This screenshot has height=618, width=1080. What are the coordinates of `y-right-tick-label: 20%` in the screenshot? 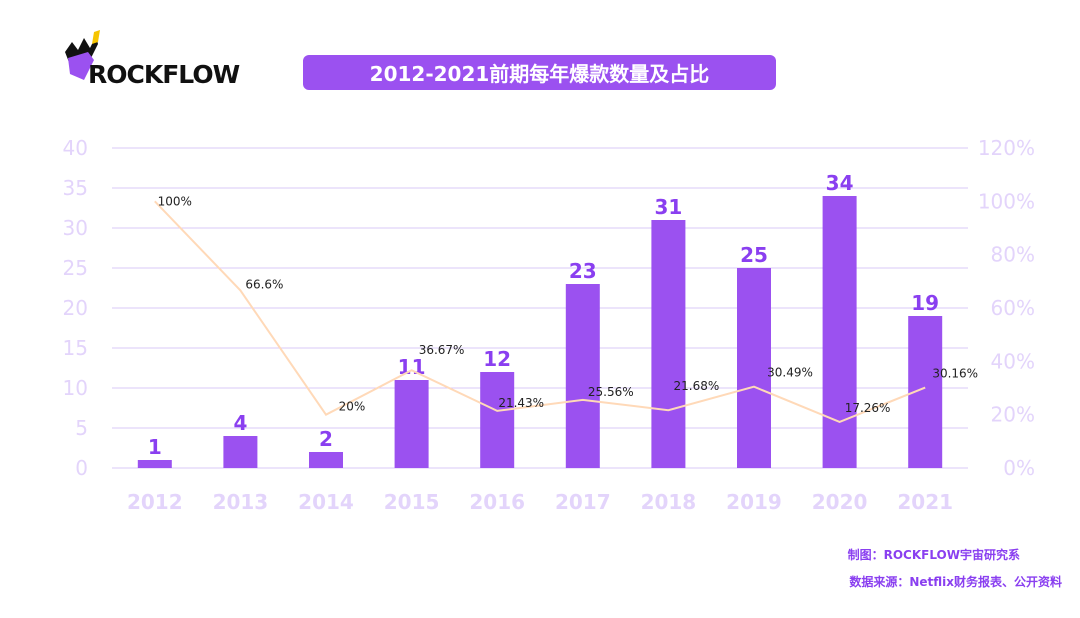 It's located at (1013, 415).